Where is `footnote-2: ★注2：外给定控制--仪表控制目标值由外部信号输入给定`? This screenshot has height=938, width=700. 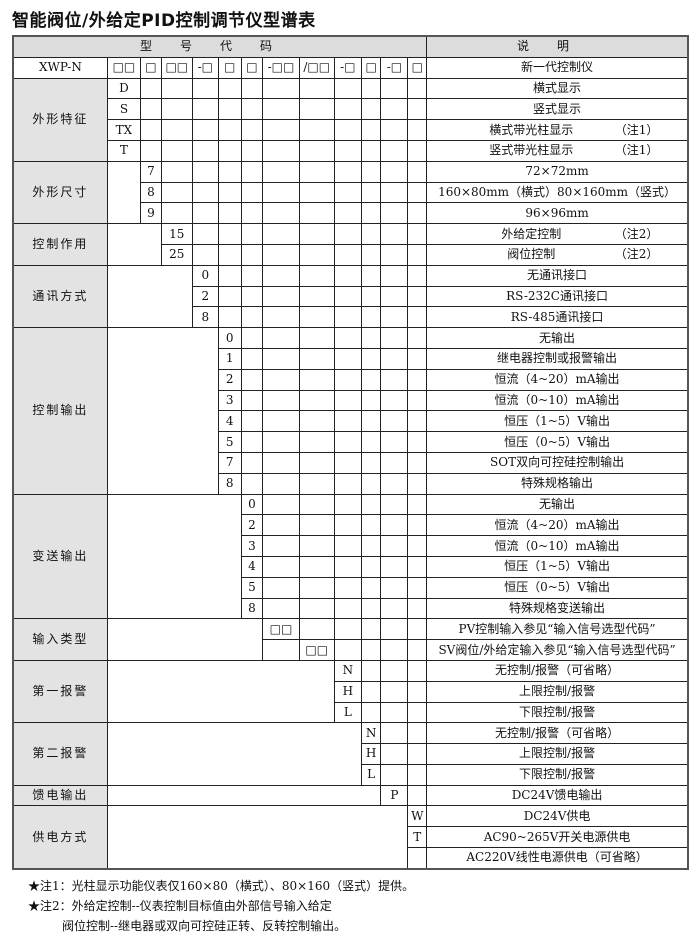 footnote-2: ★注2：外给定控制--仪表控制目标值由外部信号输入给定 is located at coordinates (180, 906).